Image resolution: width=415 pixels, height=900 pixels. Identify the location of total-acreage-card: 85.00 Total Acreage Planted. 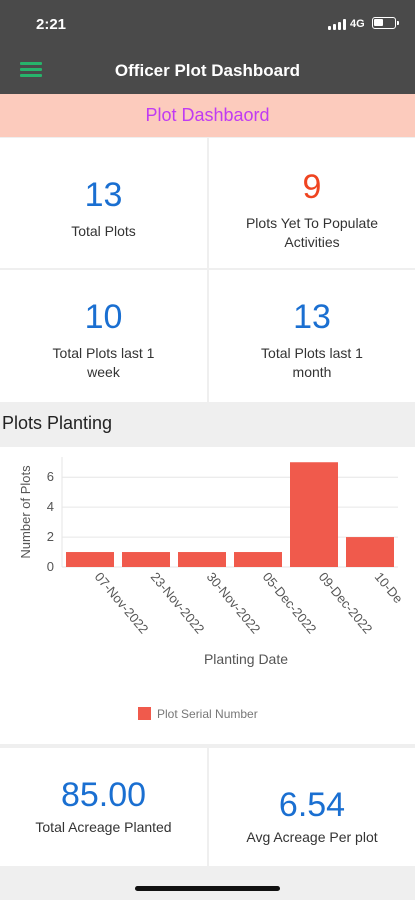
(103, 807).